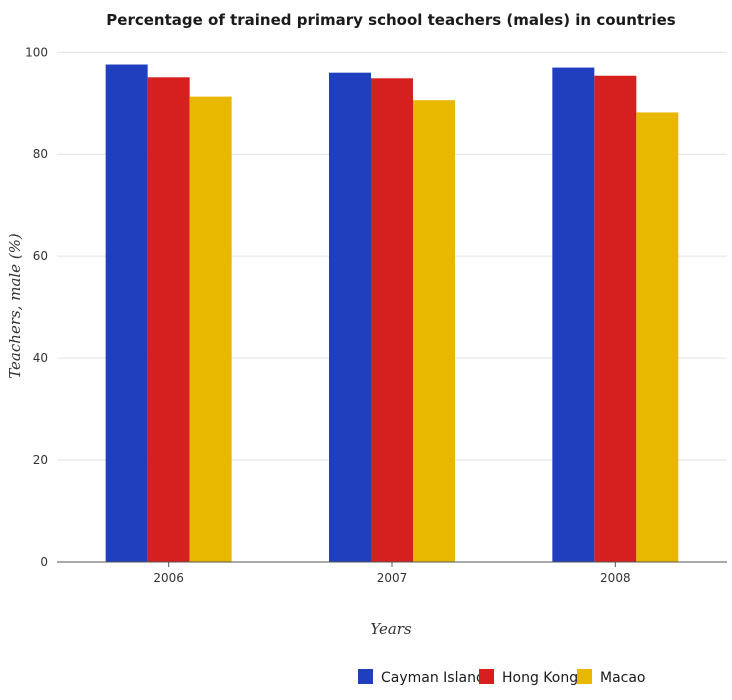 This screenshot has width=732, height=700. What do you see at coordinates (615, 319) in the screenshot?
I see `bar-hong-kong-2008` at bounding box center [615, 319].